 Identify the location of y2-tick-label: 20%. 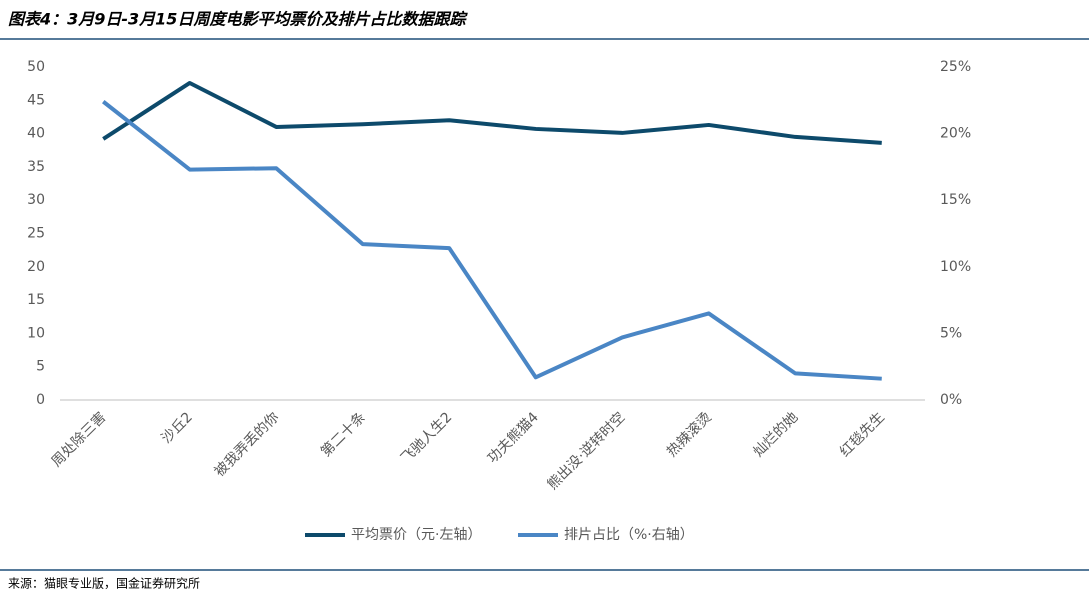
(955, 134).